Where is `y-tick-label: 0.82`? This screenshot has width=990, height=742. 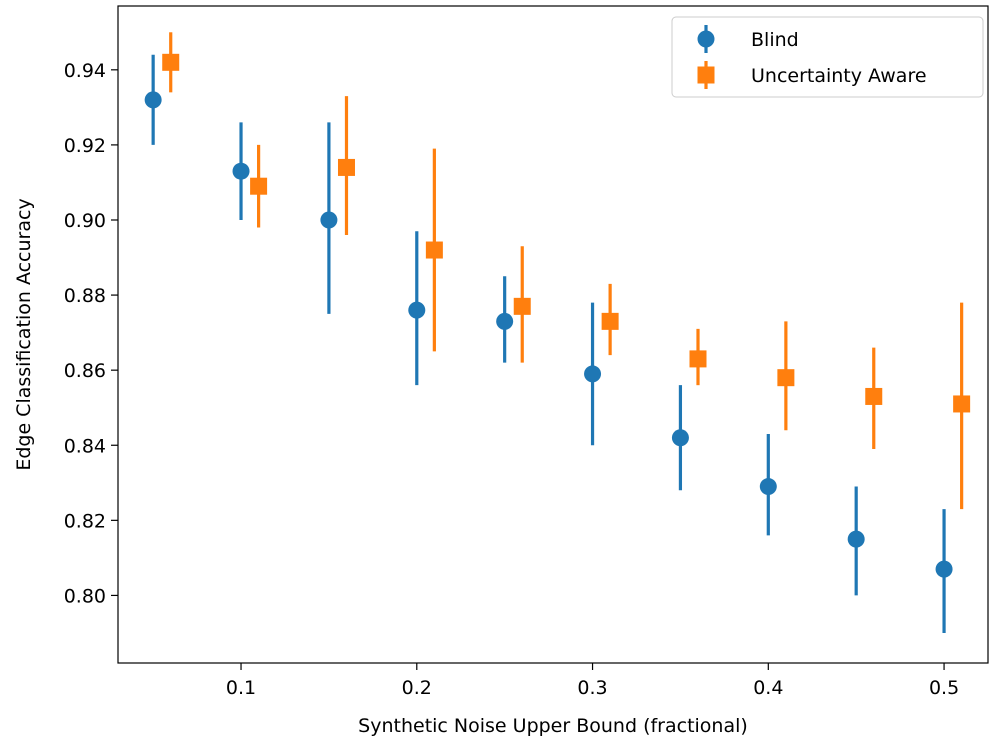 y-tick-label: 0.82 is located at coordinates (85, 521).